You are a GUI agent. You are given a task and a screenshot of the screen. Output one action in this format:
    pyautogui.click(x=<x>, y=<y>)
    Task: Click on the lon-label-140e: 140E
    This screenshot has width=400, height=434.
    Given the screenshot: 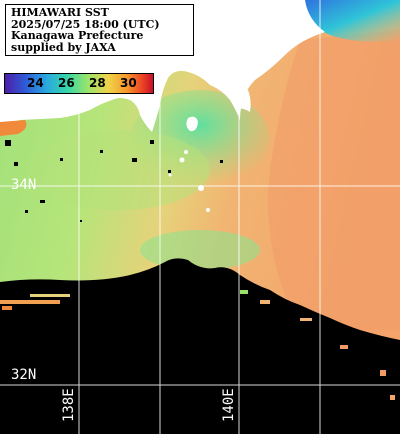 What is the action you would take?
    pyautogui.click(x=229, y=405)
    